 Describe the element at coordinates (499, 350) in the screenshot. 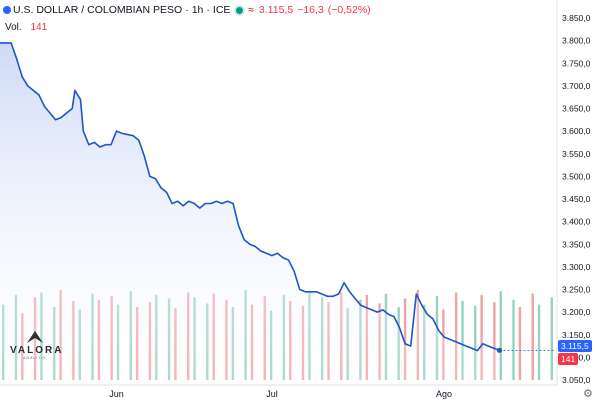

I see `last-price-point` at that location.